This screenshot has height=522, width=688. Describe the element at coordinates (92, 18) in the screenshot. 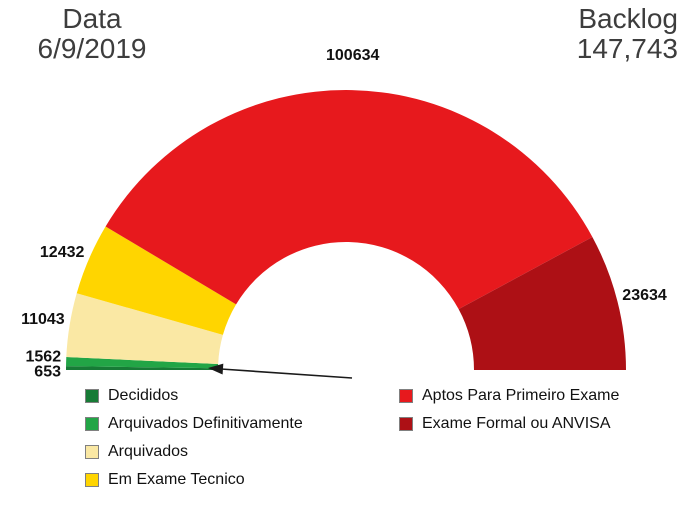

I see `date-label: Data` at that location.